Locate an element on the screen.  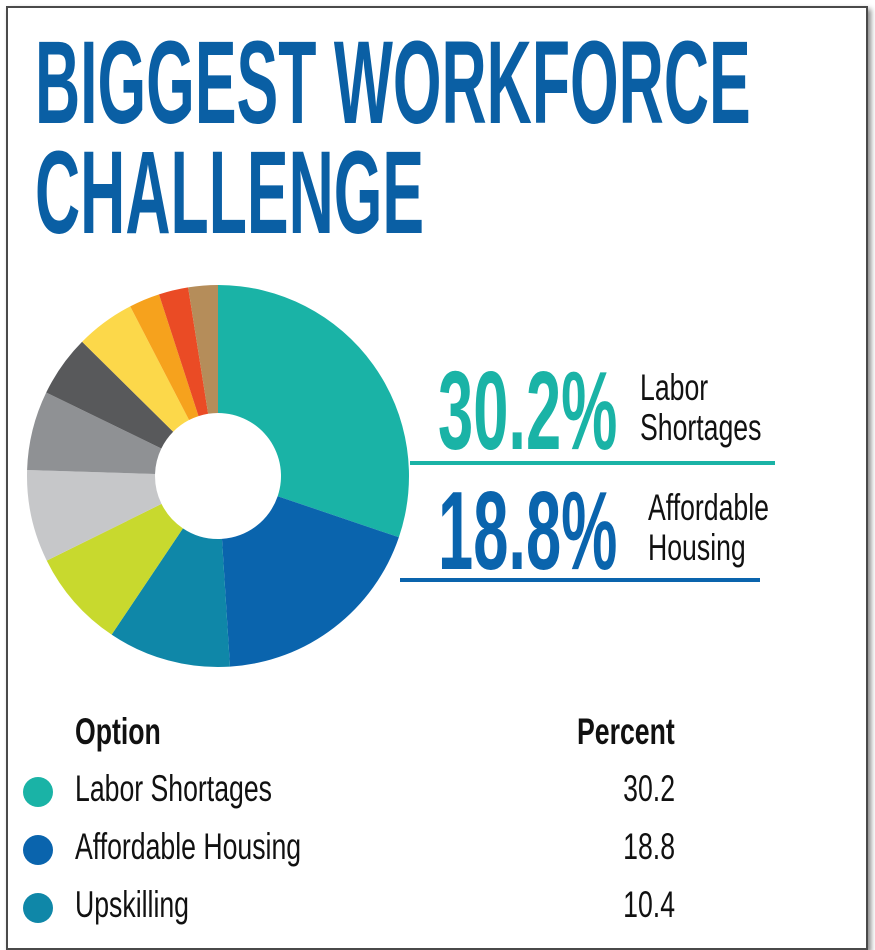
percent-value: 30.2 is located at coordinates (649, 788).